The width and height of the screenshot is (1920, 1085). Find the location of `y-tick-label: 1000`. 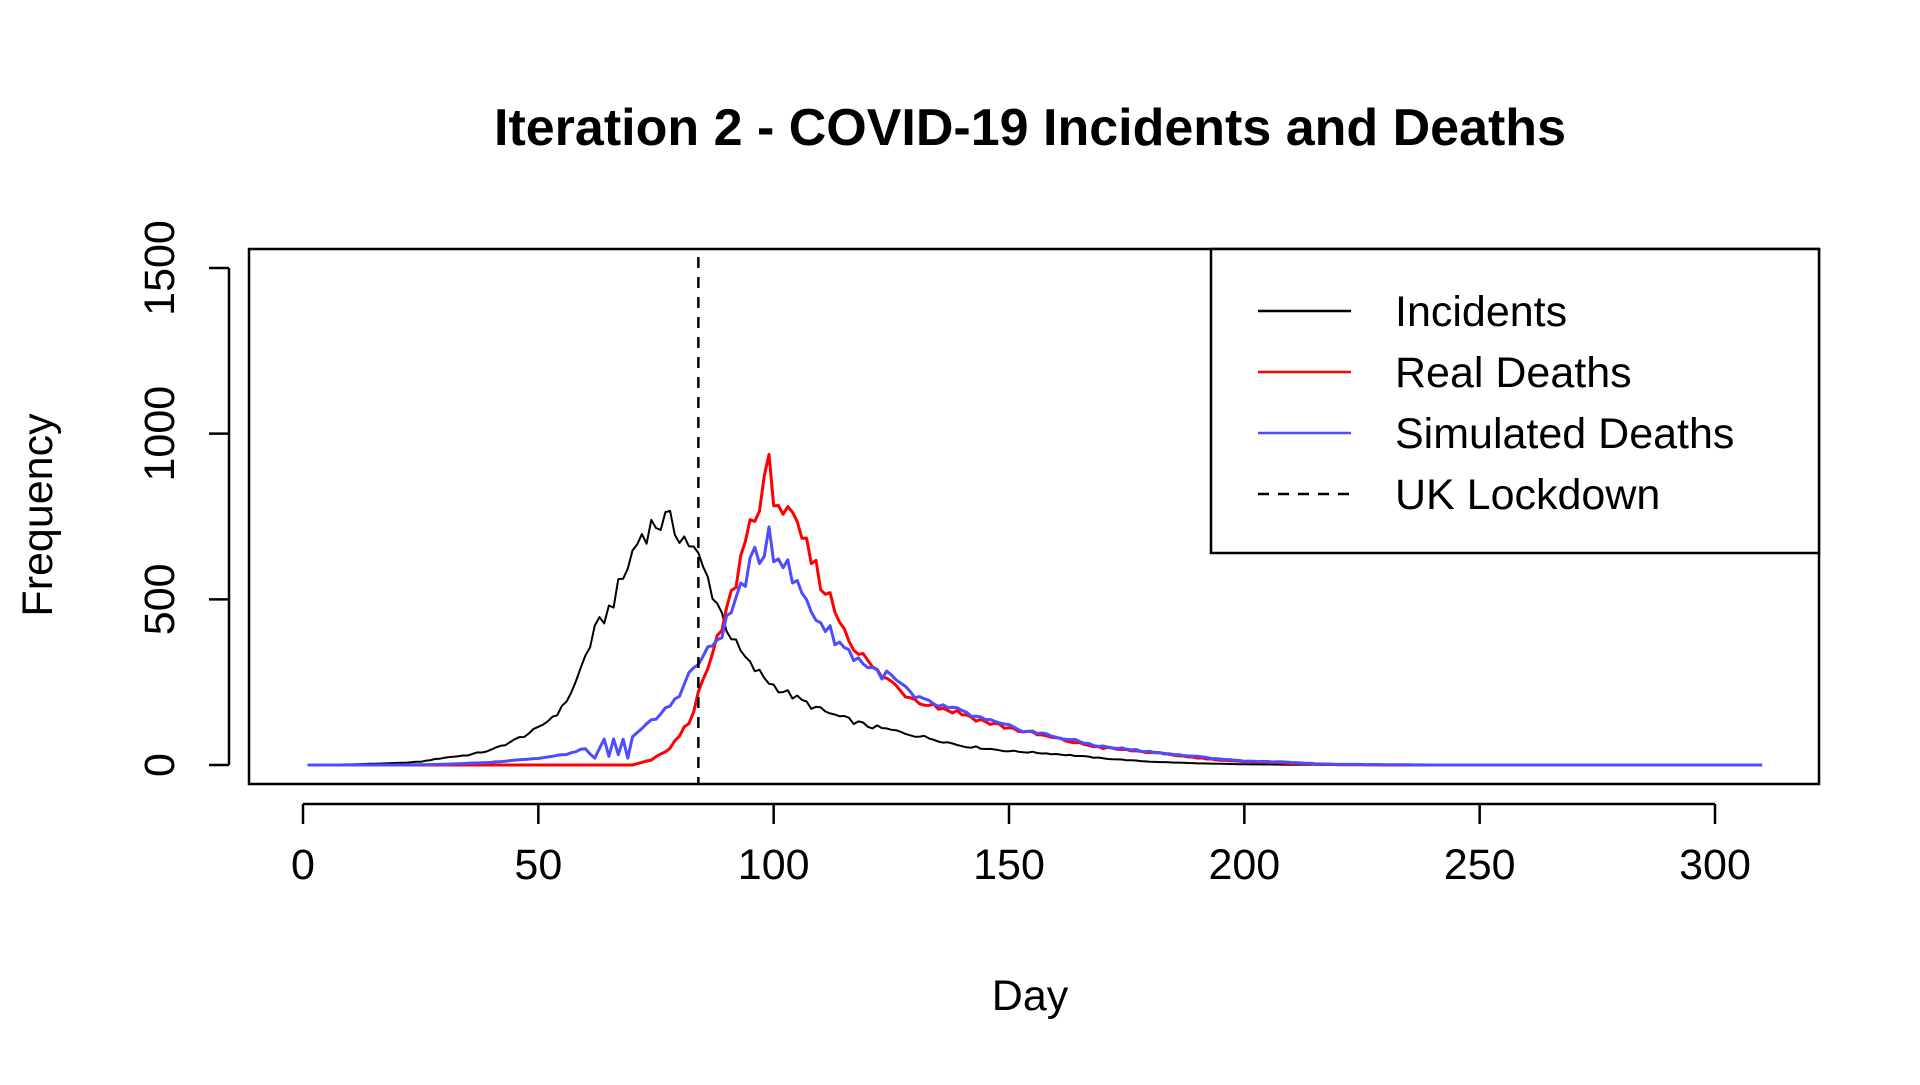

y-tick-label: 1000 is located at coordinates (160, 434).